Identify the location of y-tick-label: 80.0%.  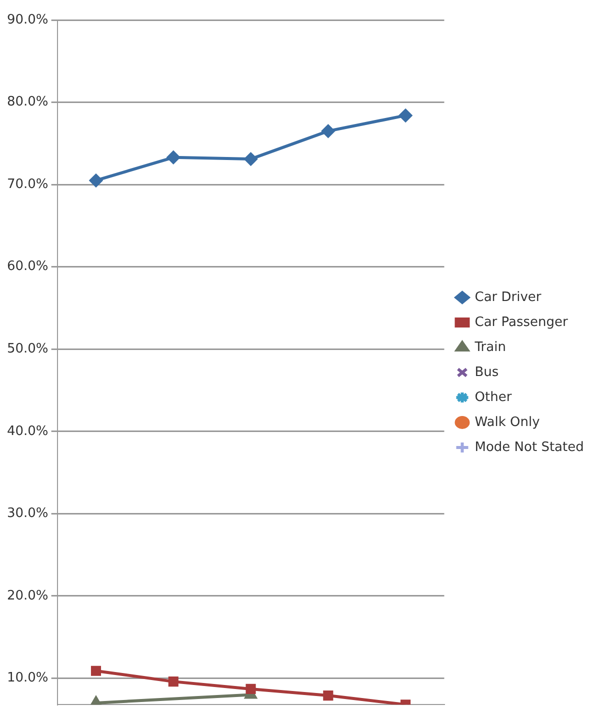
(27, 102).